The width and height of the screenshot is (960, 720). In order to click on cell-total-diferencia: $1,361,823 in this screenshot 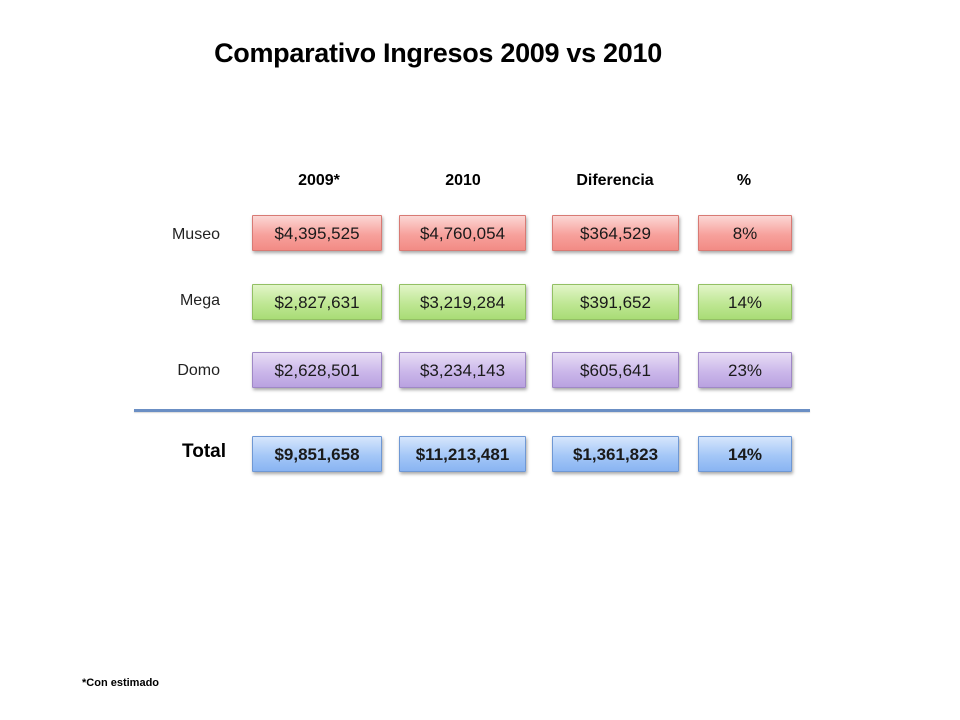, I will do `click(615, 454)`.